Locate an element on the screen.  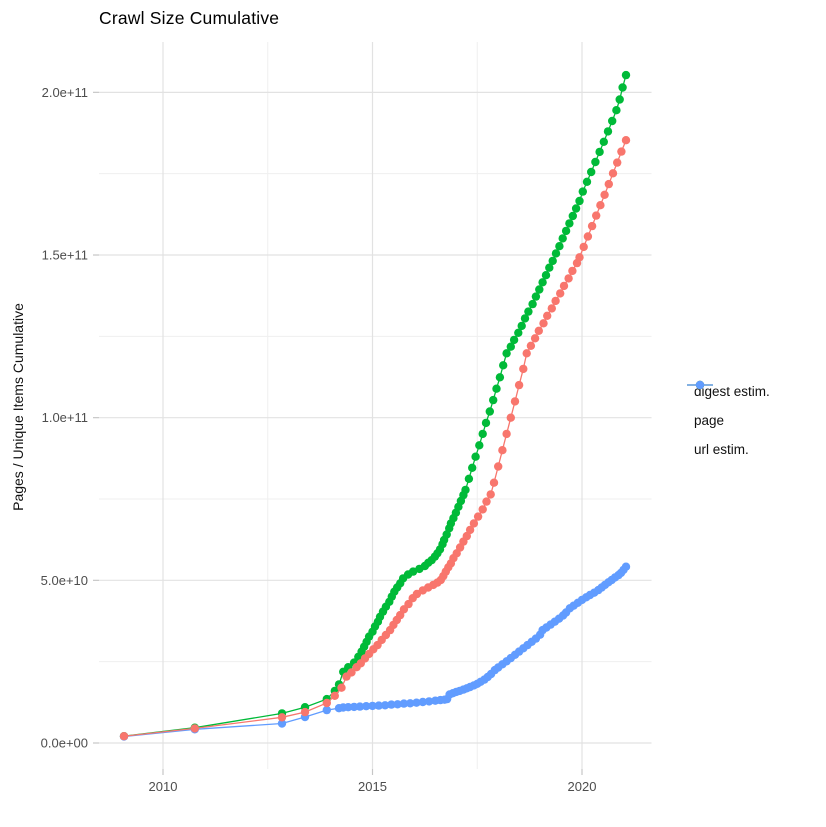
legend-label-digest-estim: digest estim. is located at coordinates (732, 391).